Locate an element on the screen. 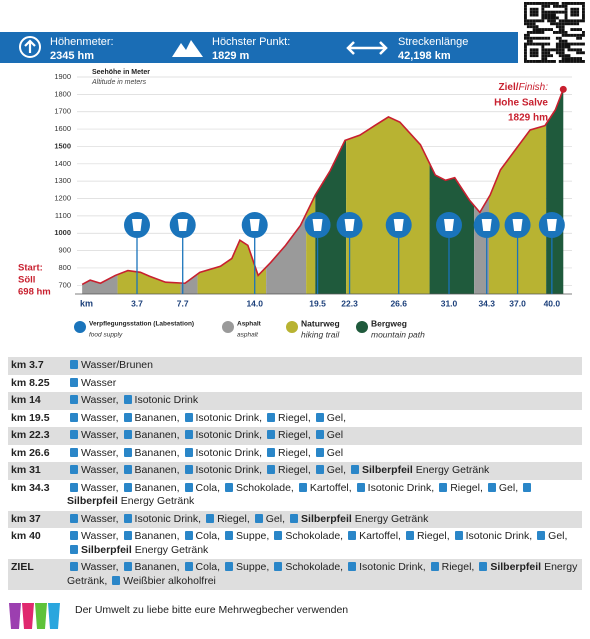  item: Energy Getränk, is located at coordinates (322, 574).